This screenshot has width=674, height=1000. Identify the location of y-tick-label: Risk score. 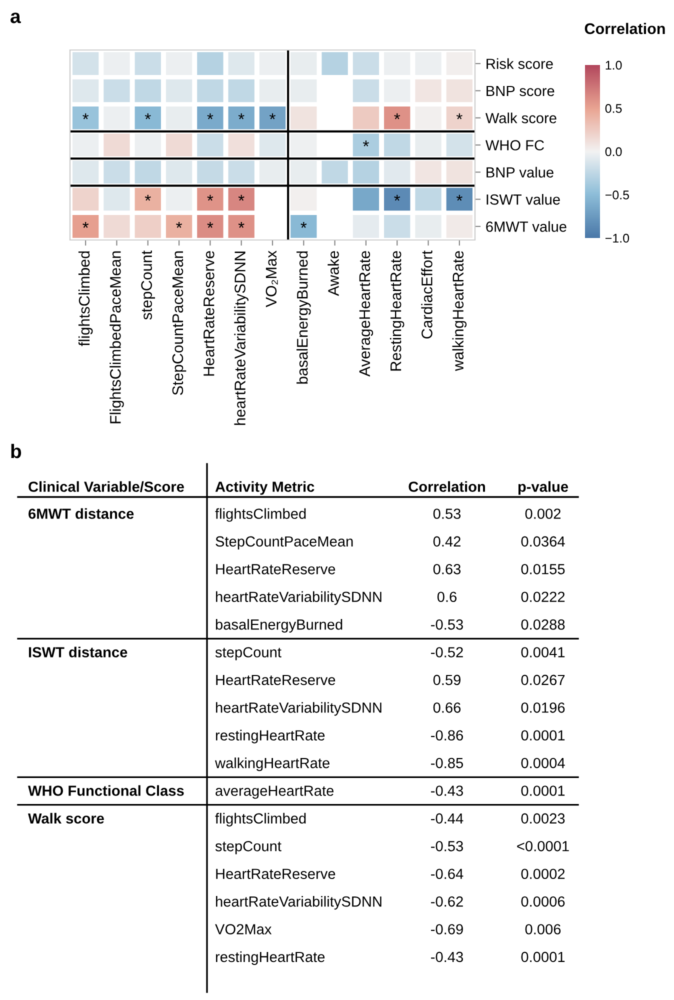
(519, 63).